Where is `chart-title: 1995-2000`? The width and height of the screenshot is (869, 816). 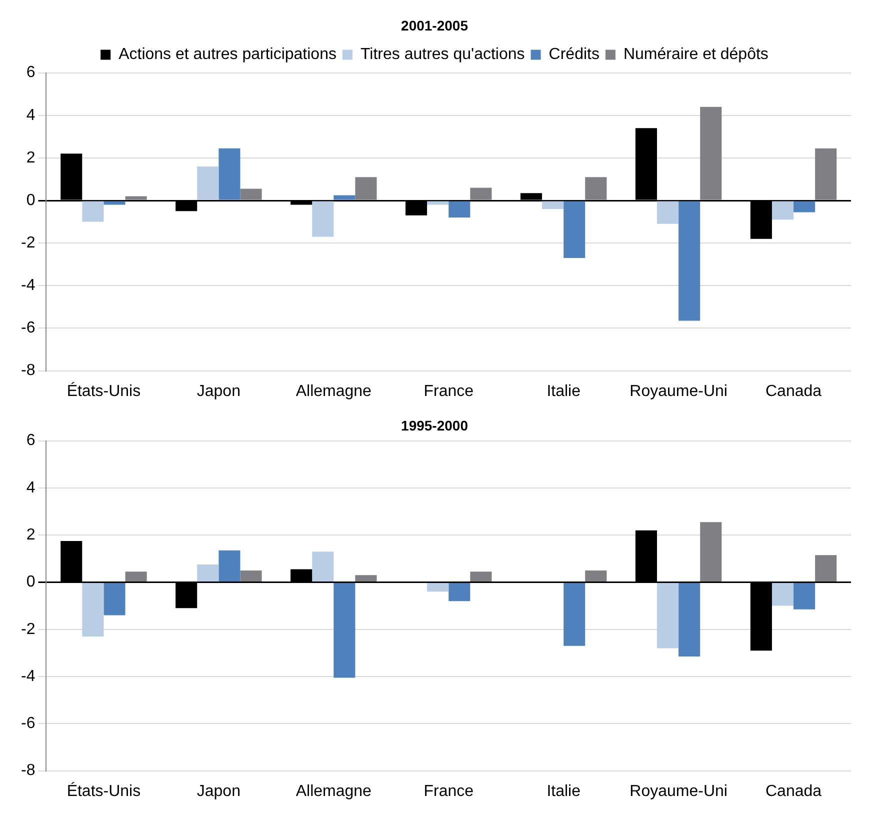 chart-title: 1995-2000 is located at coordinates (434, 425).